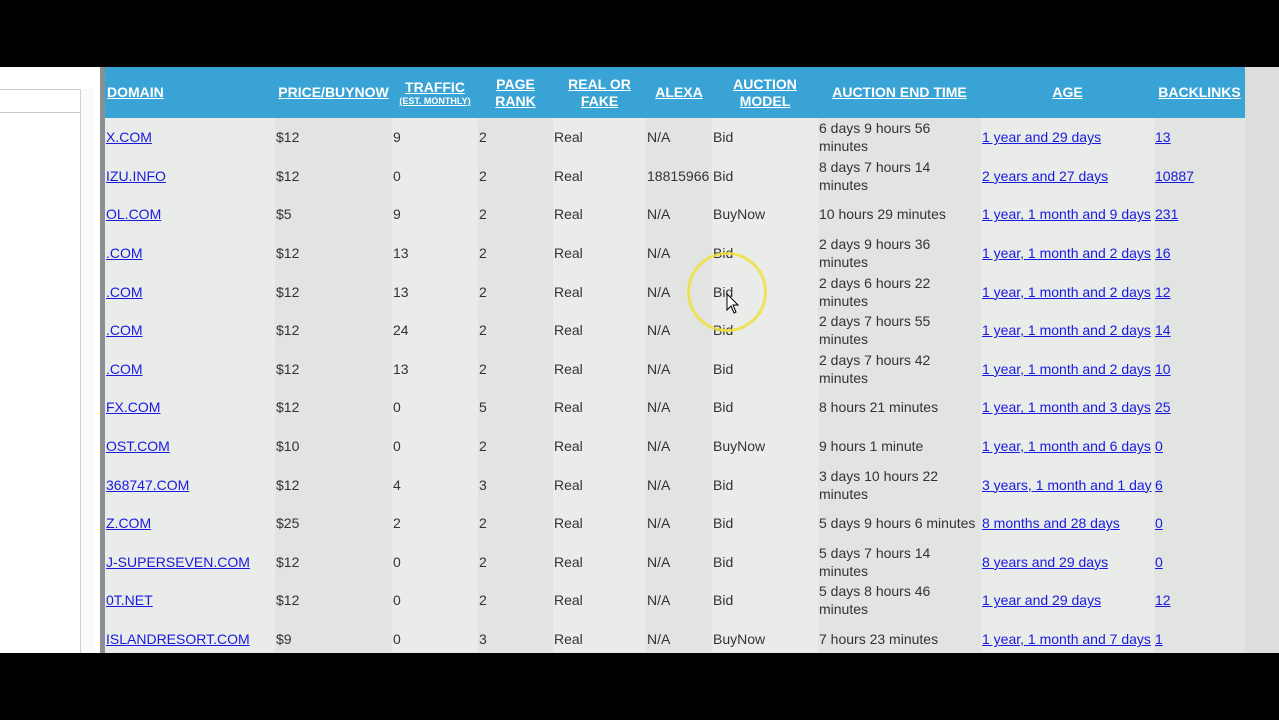 Image resolution: width=1279 pixels, height=720 pixels. What do you see at coordinates (1199, 523) in the screenshot?
I see `table-cell: 0` at bounding box center [1199, 523].